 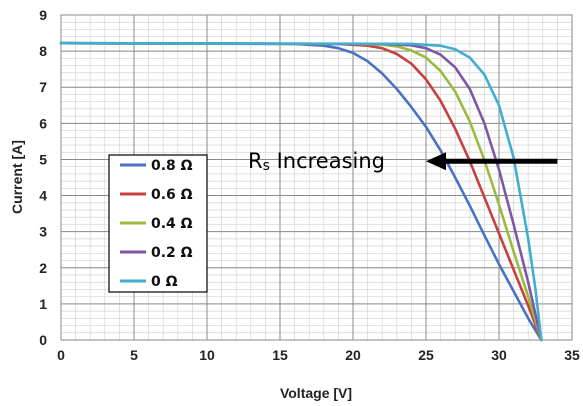 What do you see at coordinates (572, 355) in the screenshot?
I see `x-tick-label: 35` at bounding box center [572, 355].